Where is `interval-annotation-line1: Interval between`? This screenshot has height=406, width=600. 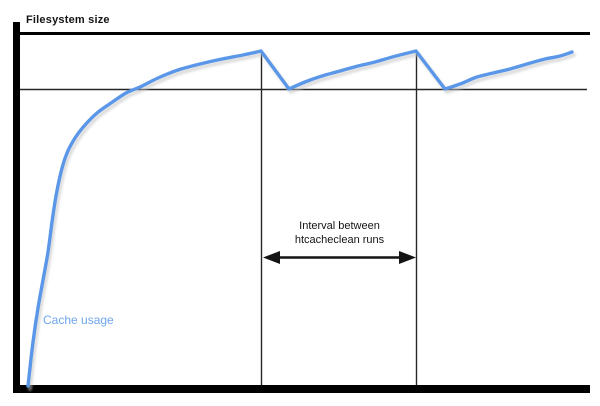 interval-annotation-line1: Interval between is located at coordinates (339, 226).